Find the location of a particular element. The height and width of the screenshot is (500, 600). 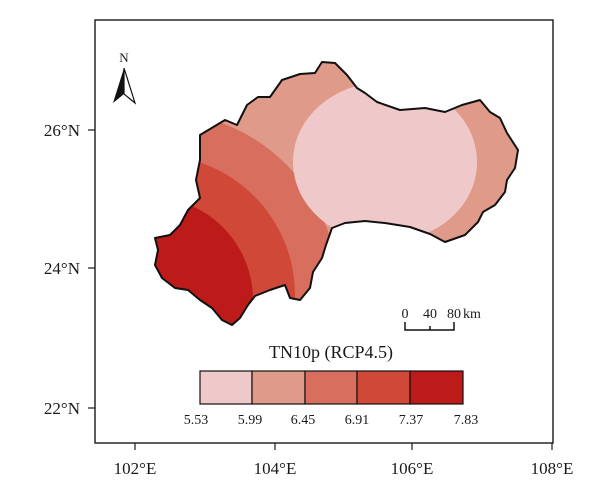

legend-break-label: 5.99 is located at coordinates (250, 420).